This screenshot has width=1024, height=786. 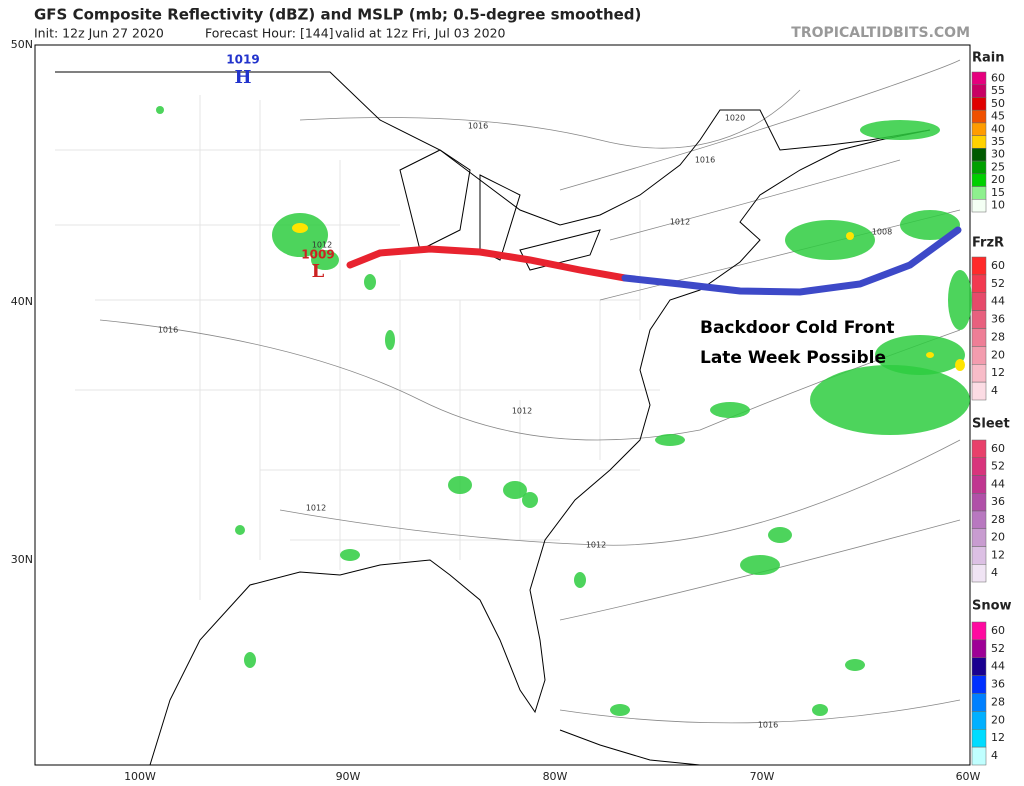 I want to click on legend-value: 55, so click(x=998, y=90).